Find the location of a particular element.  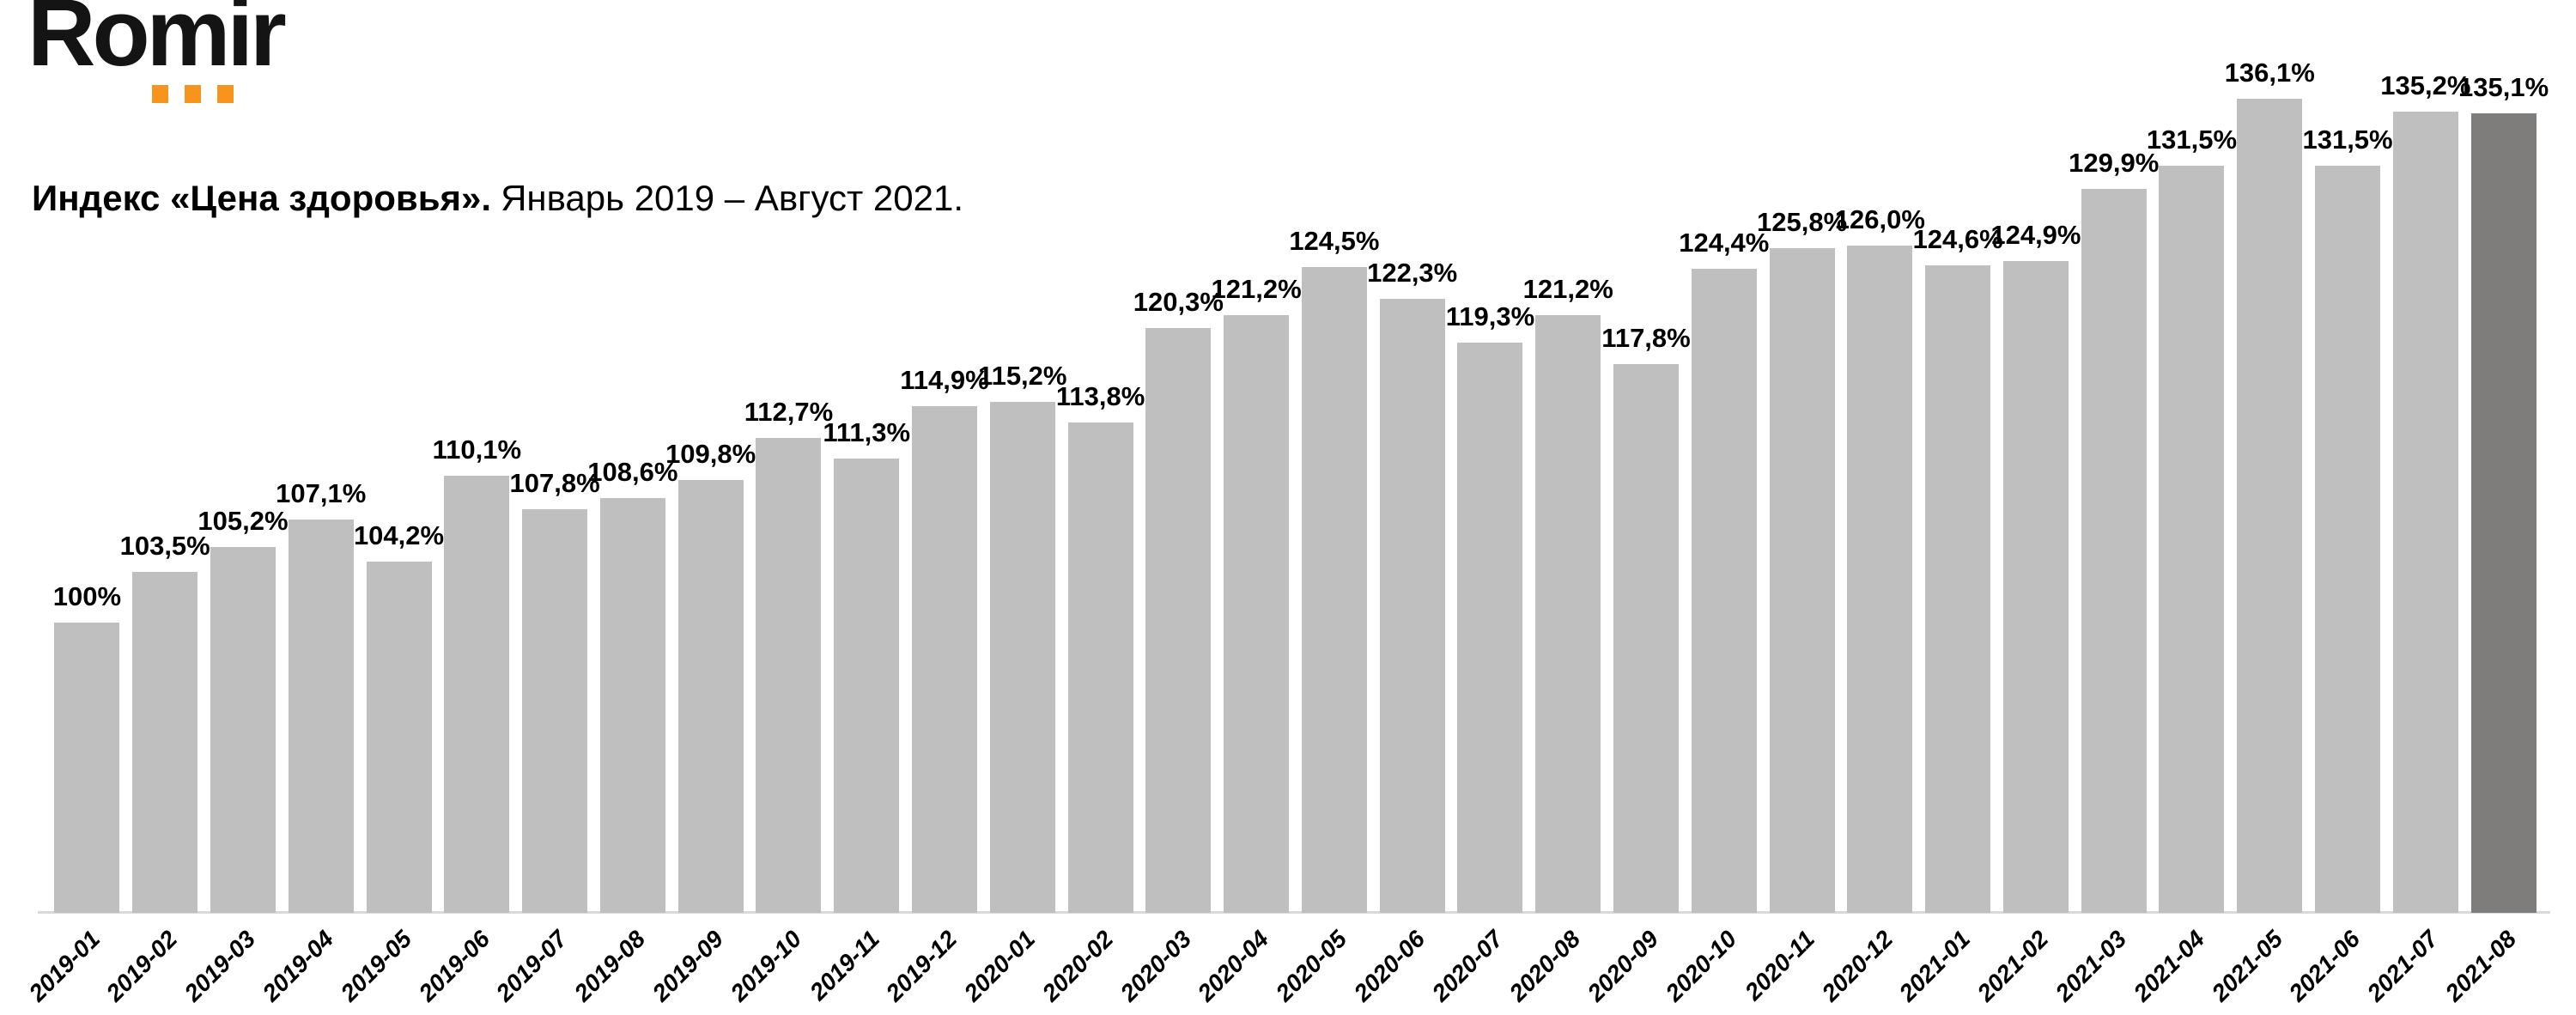

bar-group: 115,2% 2020-01 is located at coordinates (1013, 552).